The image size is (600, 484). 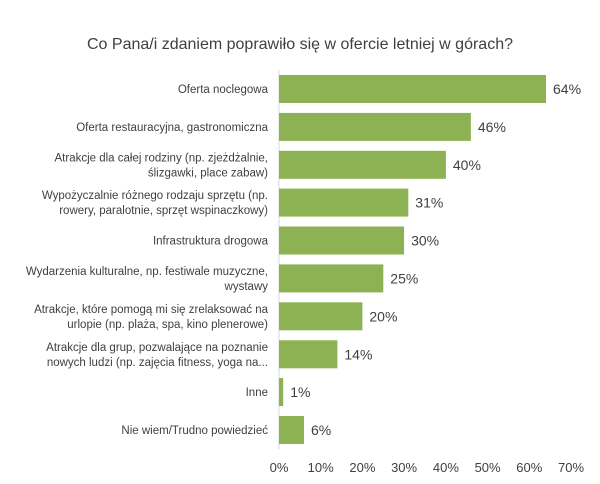 I want to click on category-label-2: Oferta restauracyjna, gastronomiczna, so click(x=172, y=128).